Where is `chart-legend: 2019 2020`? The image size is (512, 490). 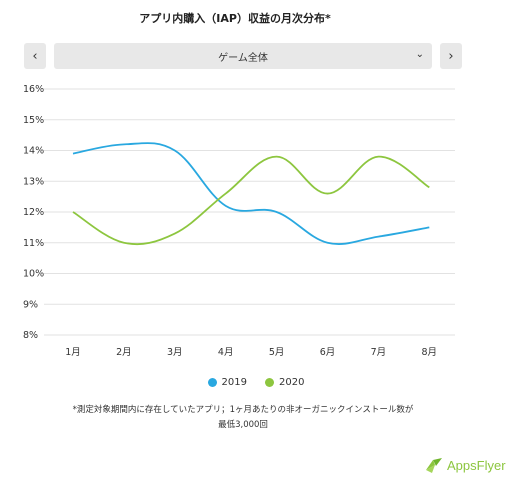
chart-legend: 2019 2020 is located at coordinates (256, 382).